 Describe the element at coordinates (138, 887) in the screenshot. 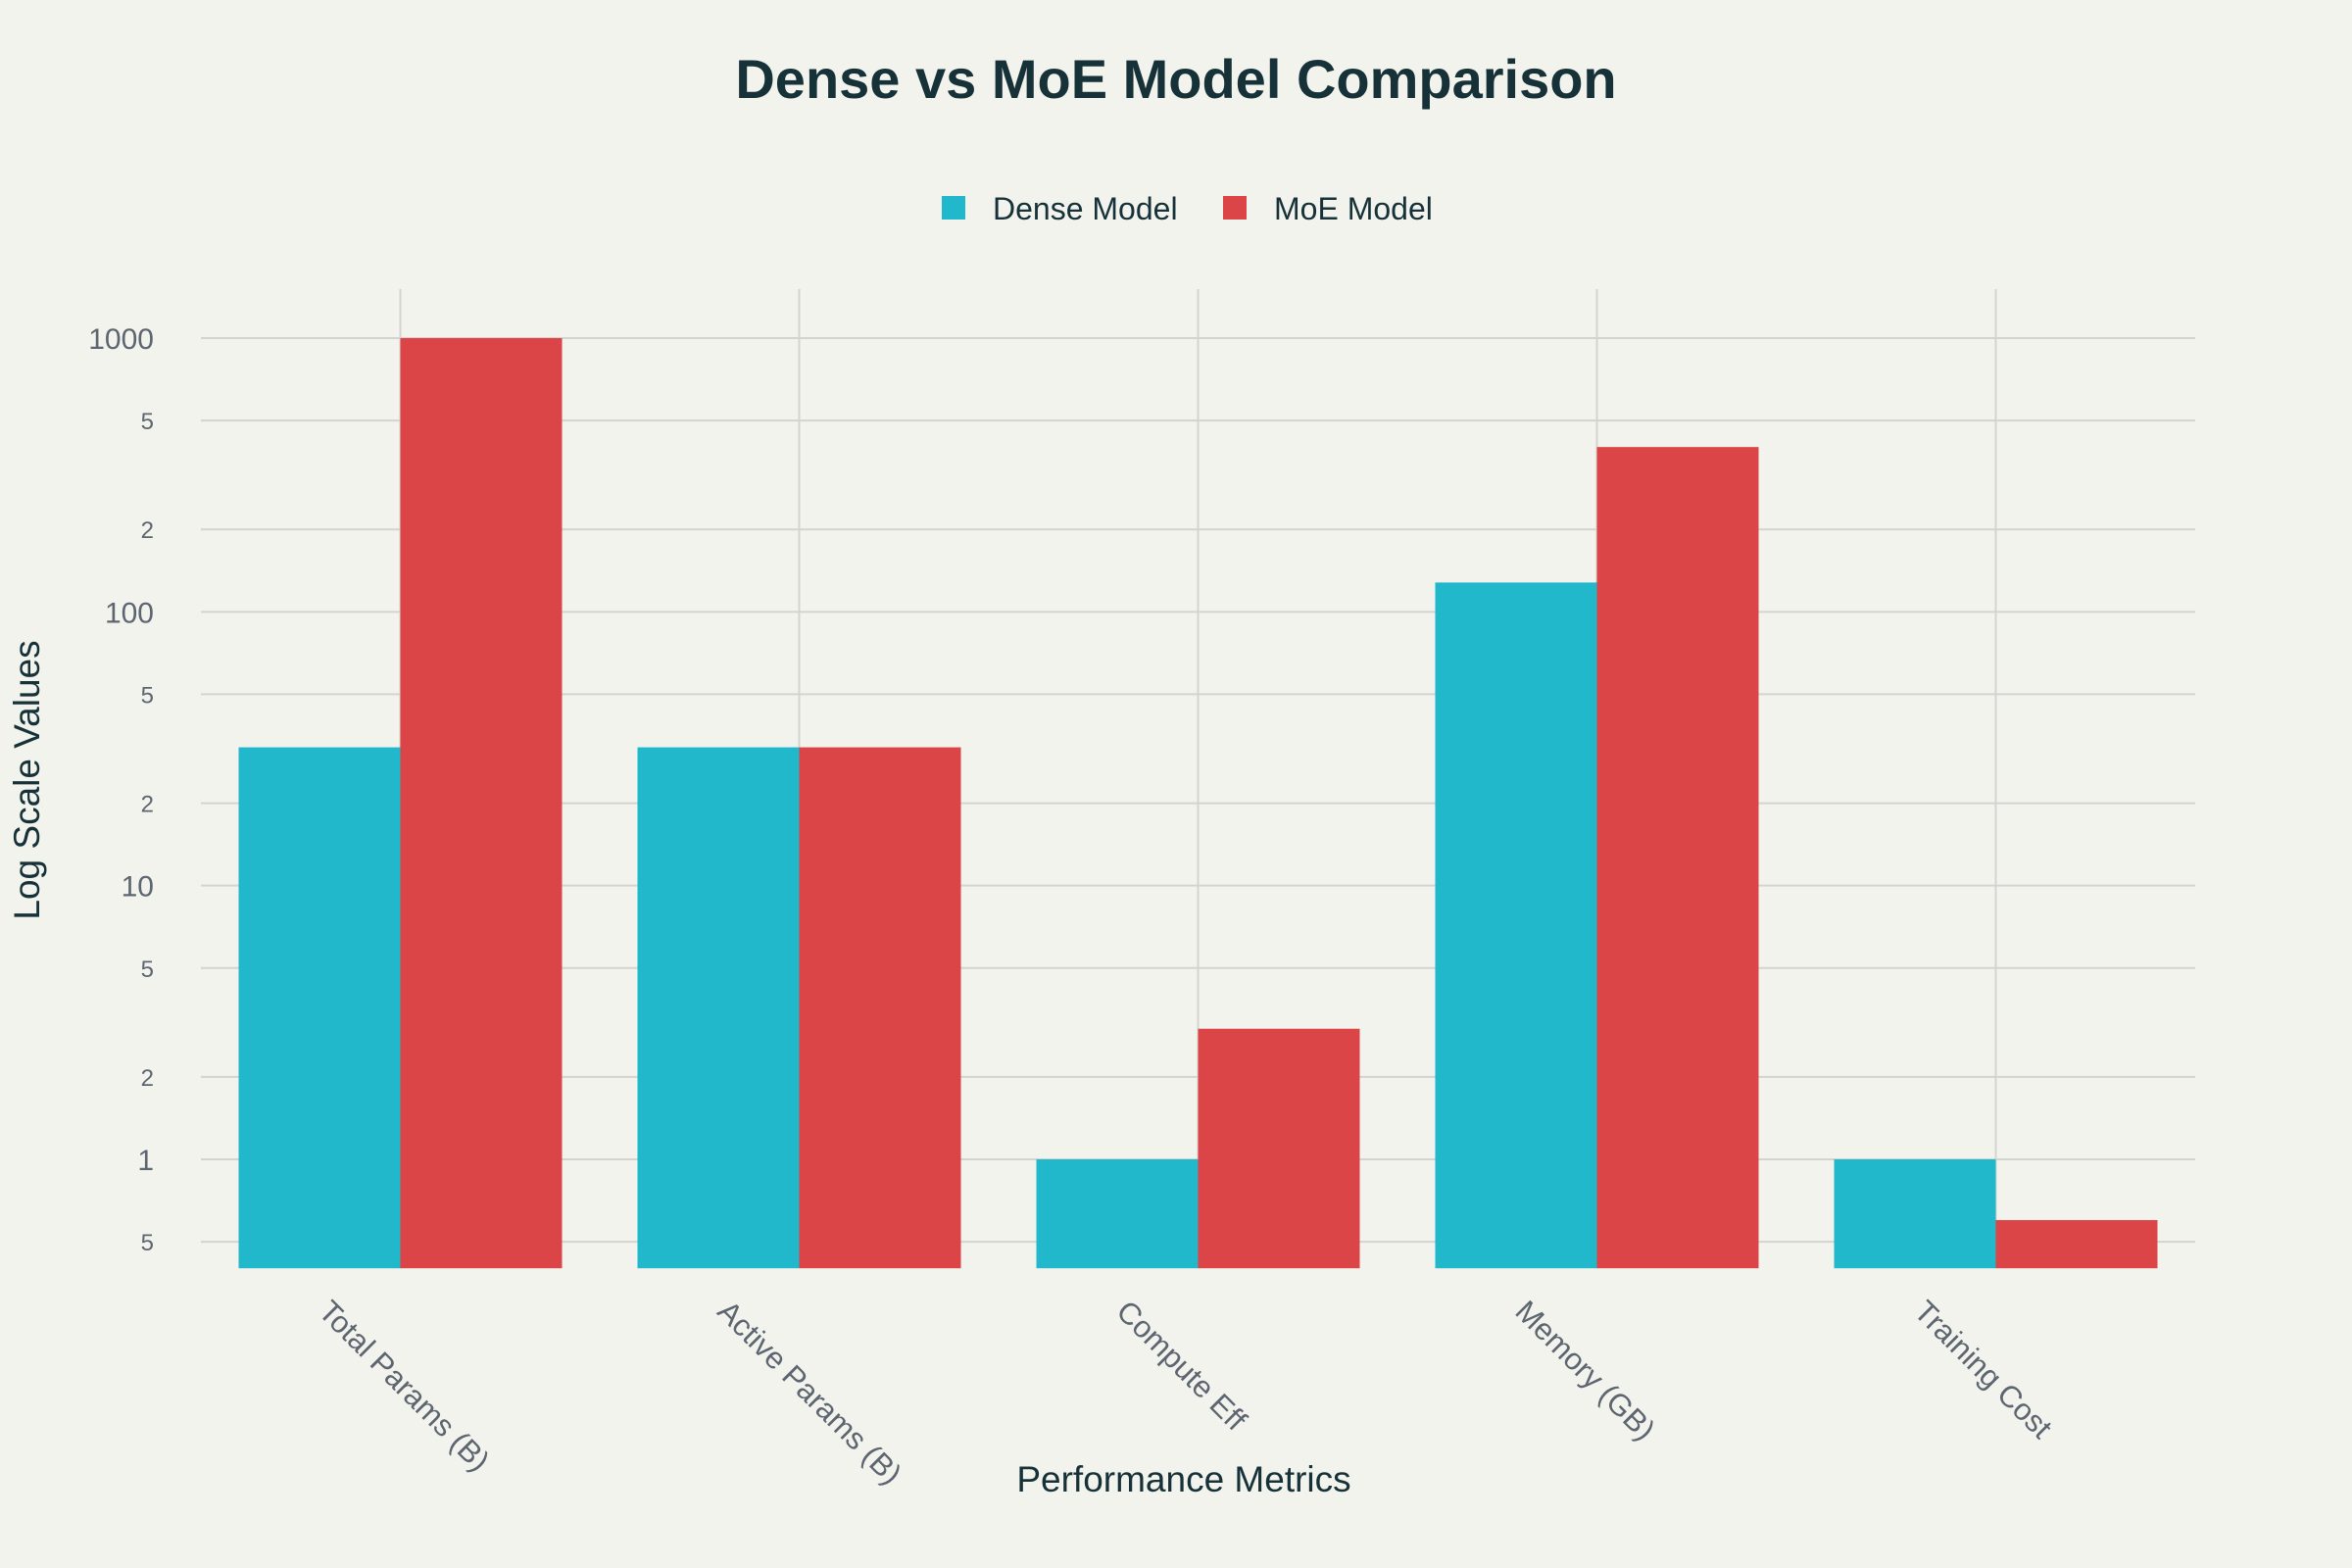

I see `y-tick-label: 10` at that location.